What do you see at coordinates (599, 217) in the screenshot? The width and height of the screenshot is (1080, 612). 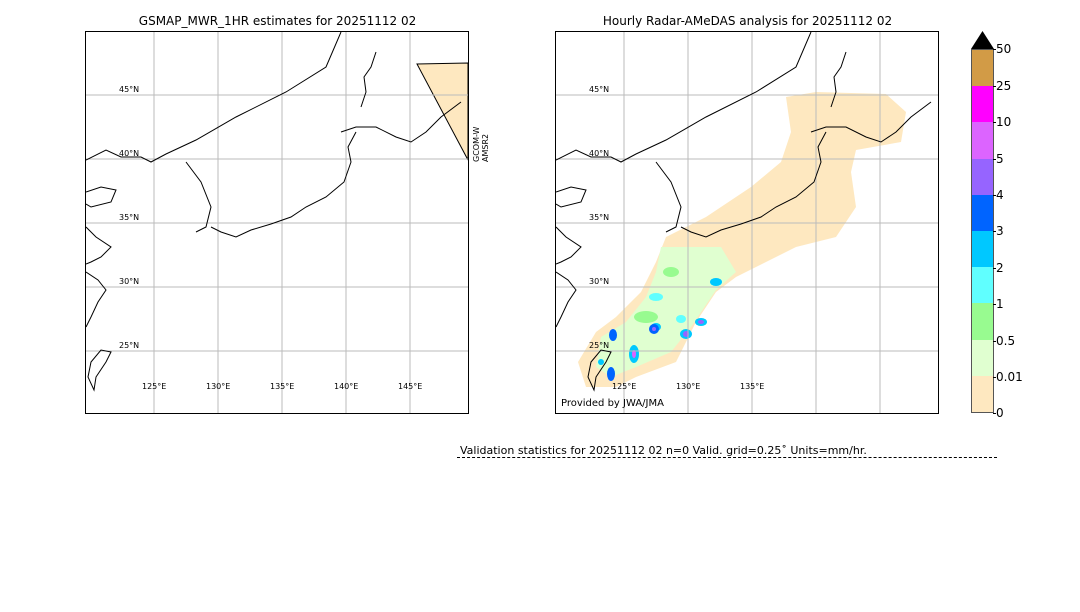 I see `right-lat-35: 35°N` at bounding box center [599, 217].